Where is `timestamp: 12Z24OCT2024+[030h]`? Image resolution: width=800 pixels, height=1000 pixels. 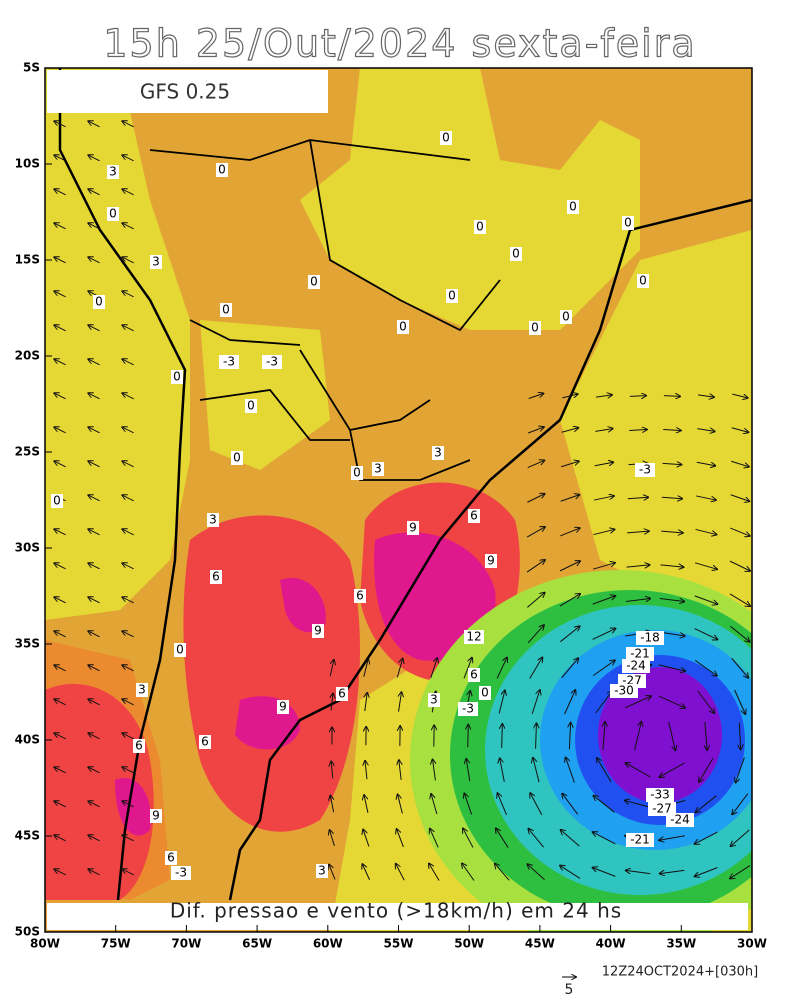 timestamp: 12Z24OCT2024+[030h] is located at coordinates (680, 972).